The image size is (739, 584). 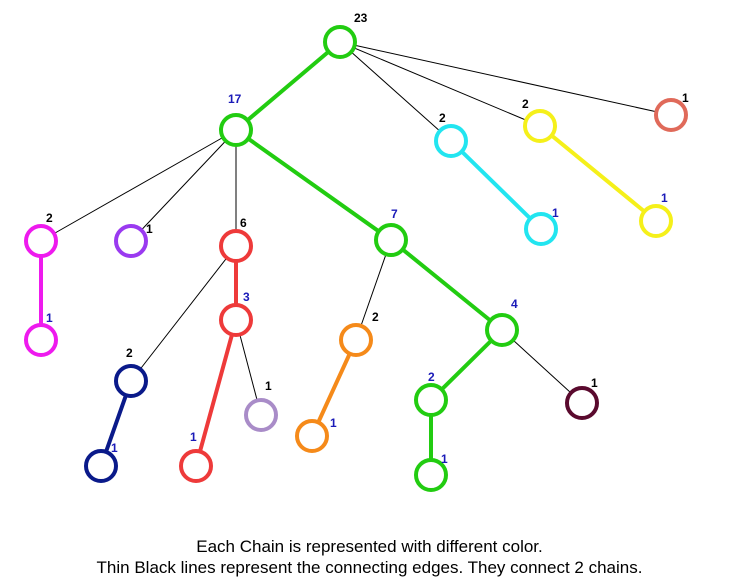 What do you see at coordinates (129, 353) in the screenshot?
I see `node-count-label-b2: 2` at bounding box center [129, 353].